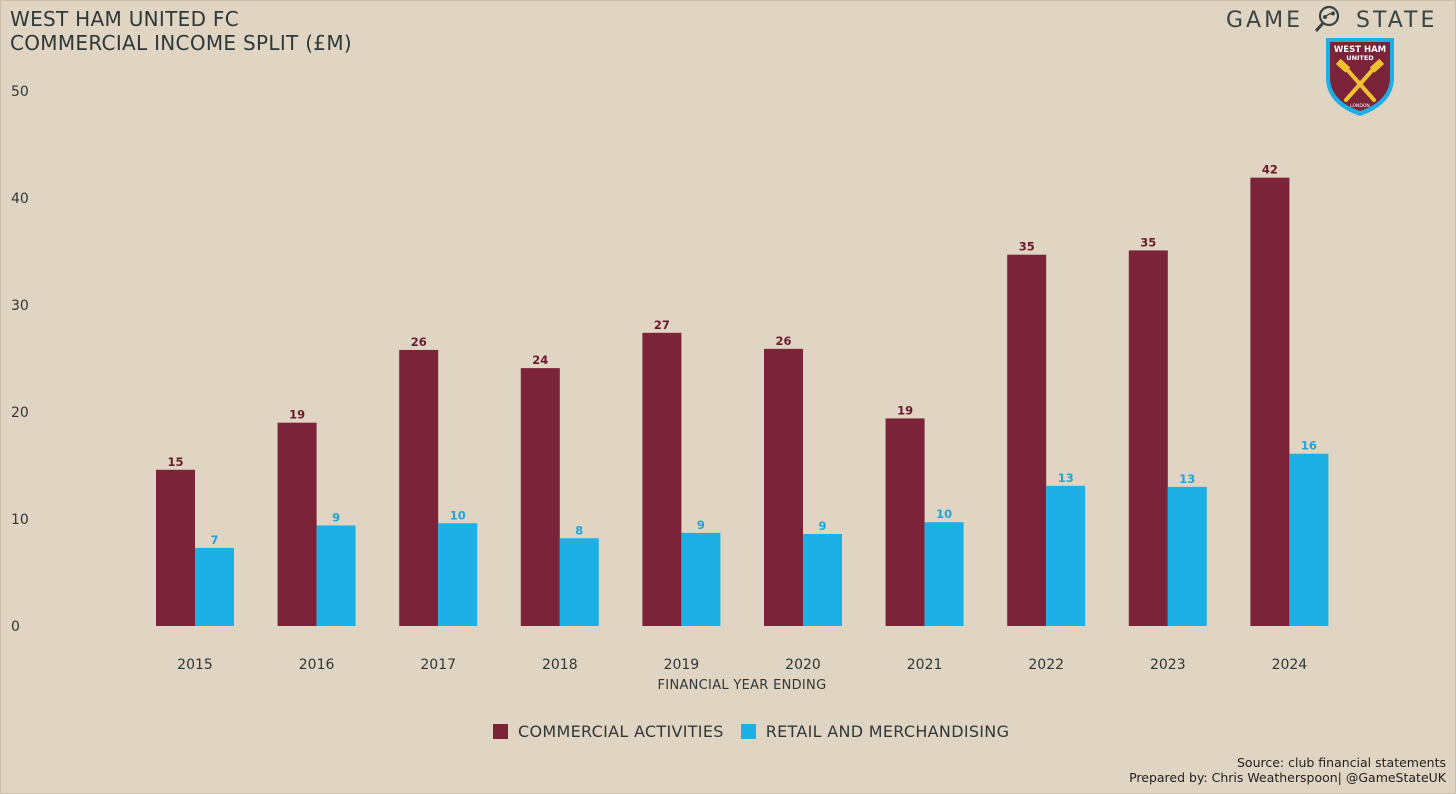 The width and height of the screenshot is (1456, 794). What do you see at coordinates (20, 520) in the screenshot?
I see `y-tick-label: 10` at bounding box center [20, 520].